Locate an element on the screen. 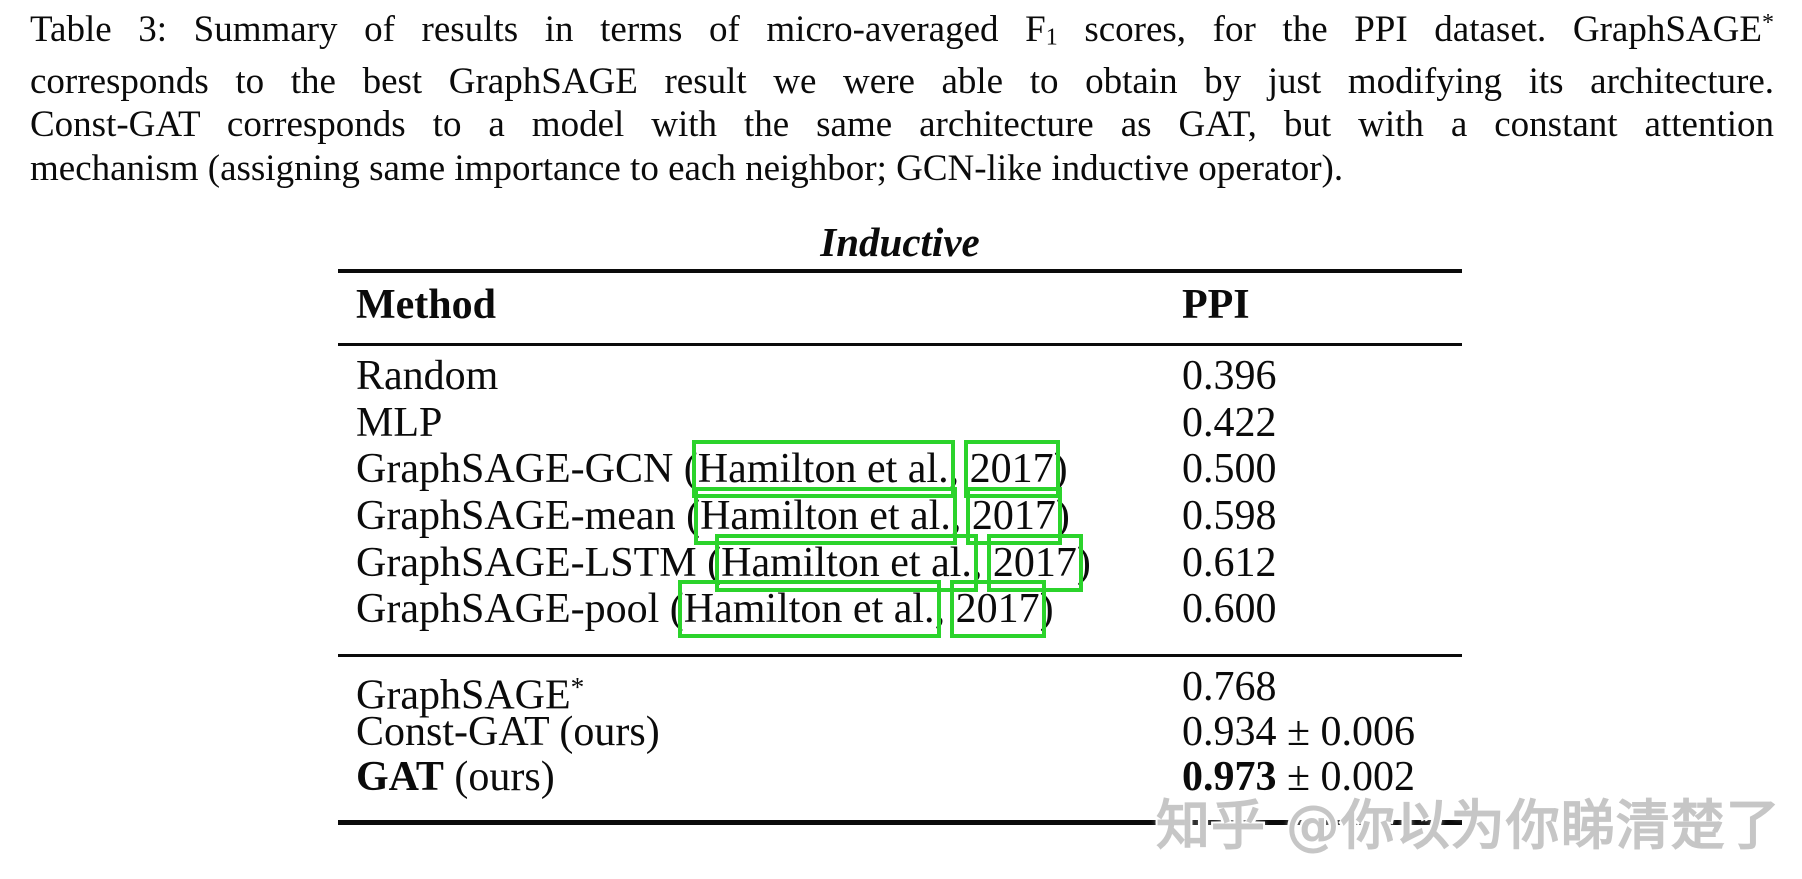  ppi-value-bold-part: 0.973 is located at coordinates (1229, 777).